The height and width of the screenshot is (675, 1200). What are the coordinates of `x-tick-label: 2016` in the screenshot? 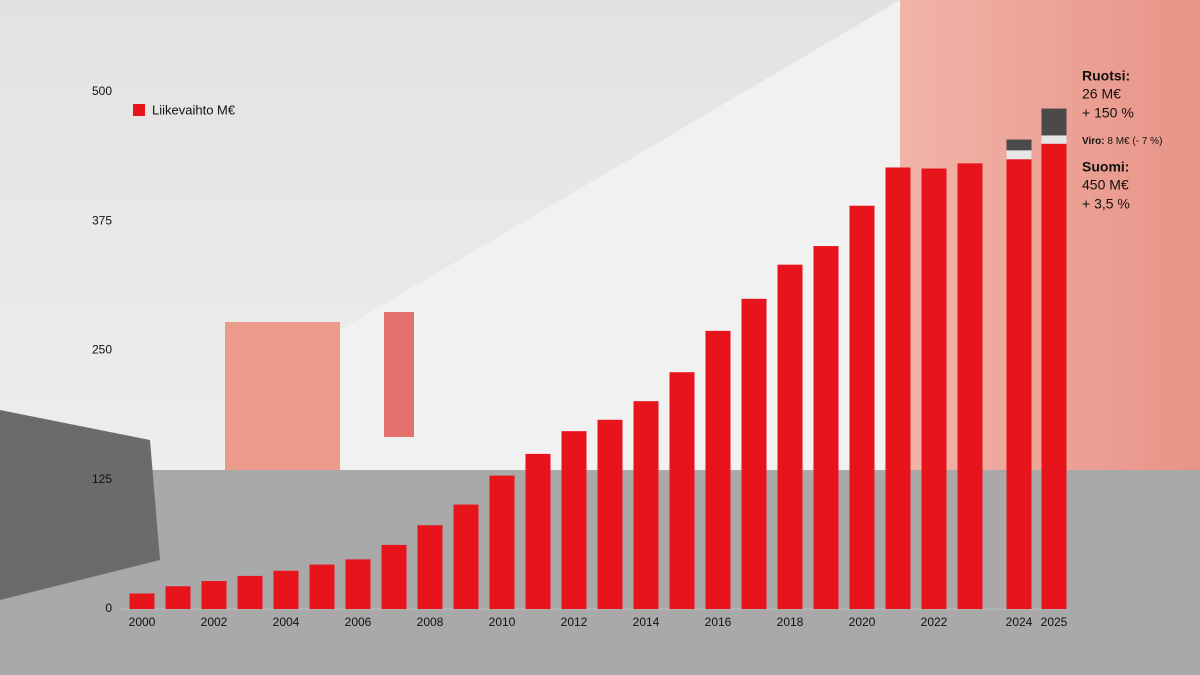 It's located at (718, 622).